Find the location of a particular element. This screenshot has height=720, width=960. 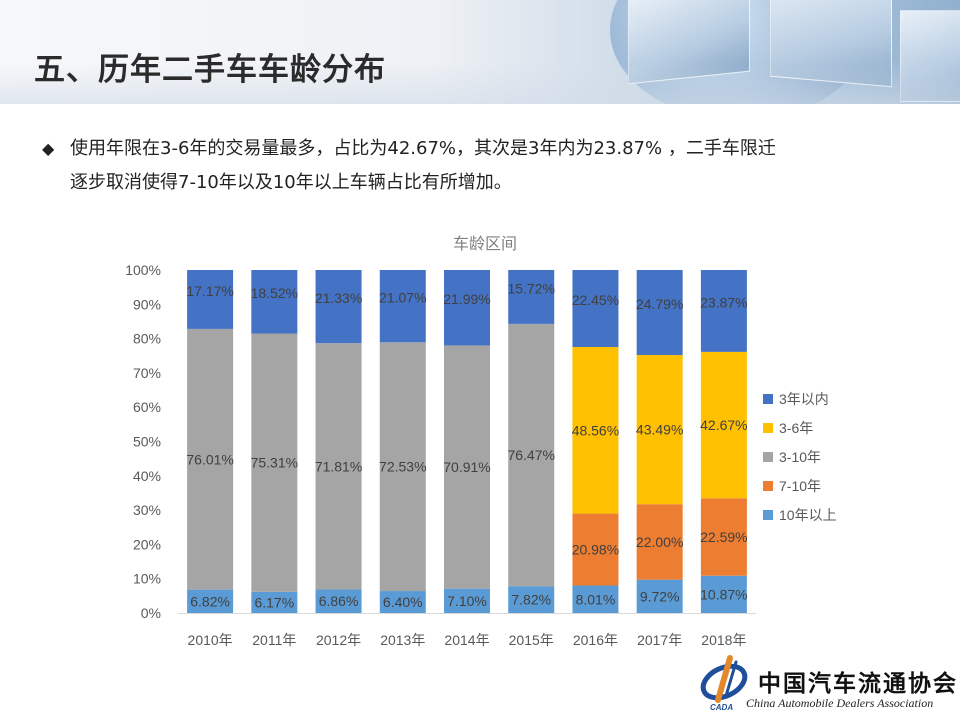

association-name-cn: 中国汽车流通协会 is located at coordinates (858, 683).